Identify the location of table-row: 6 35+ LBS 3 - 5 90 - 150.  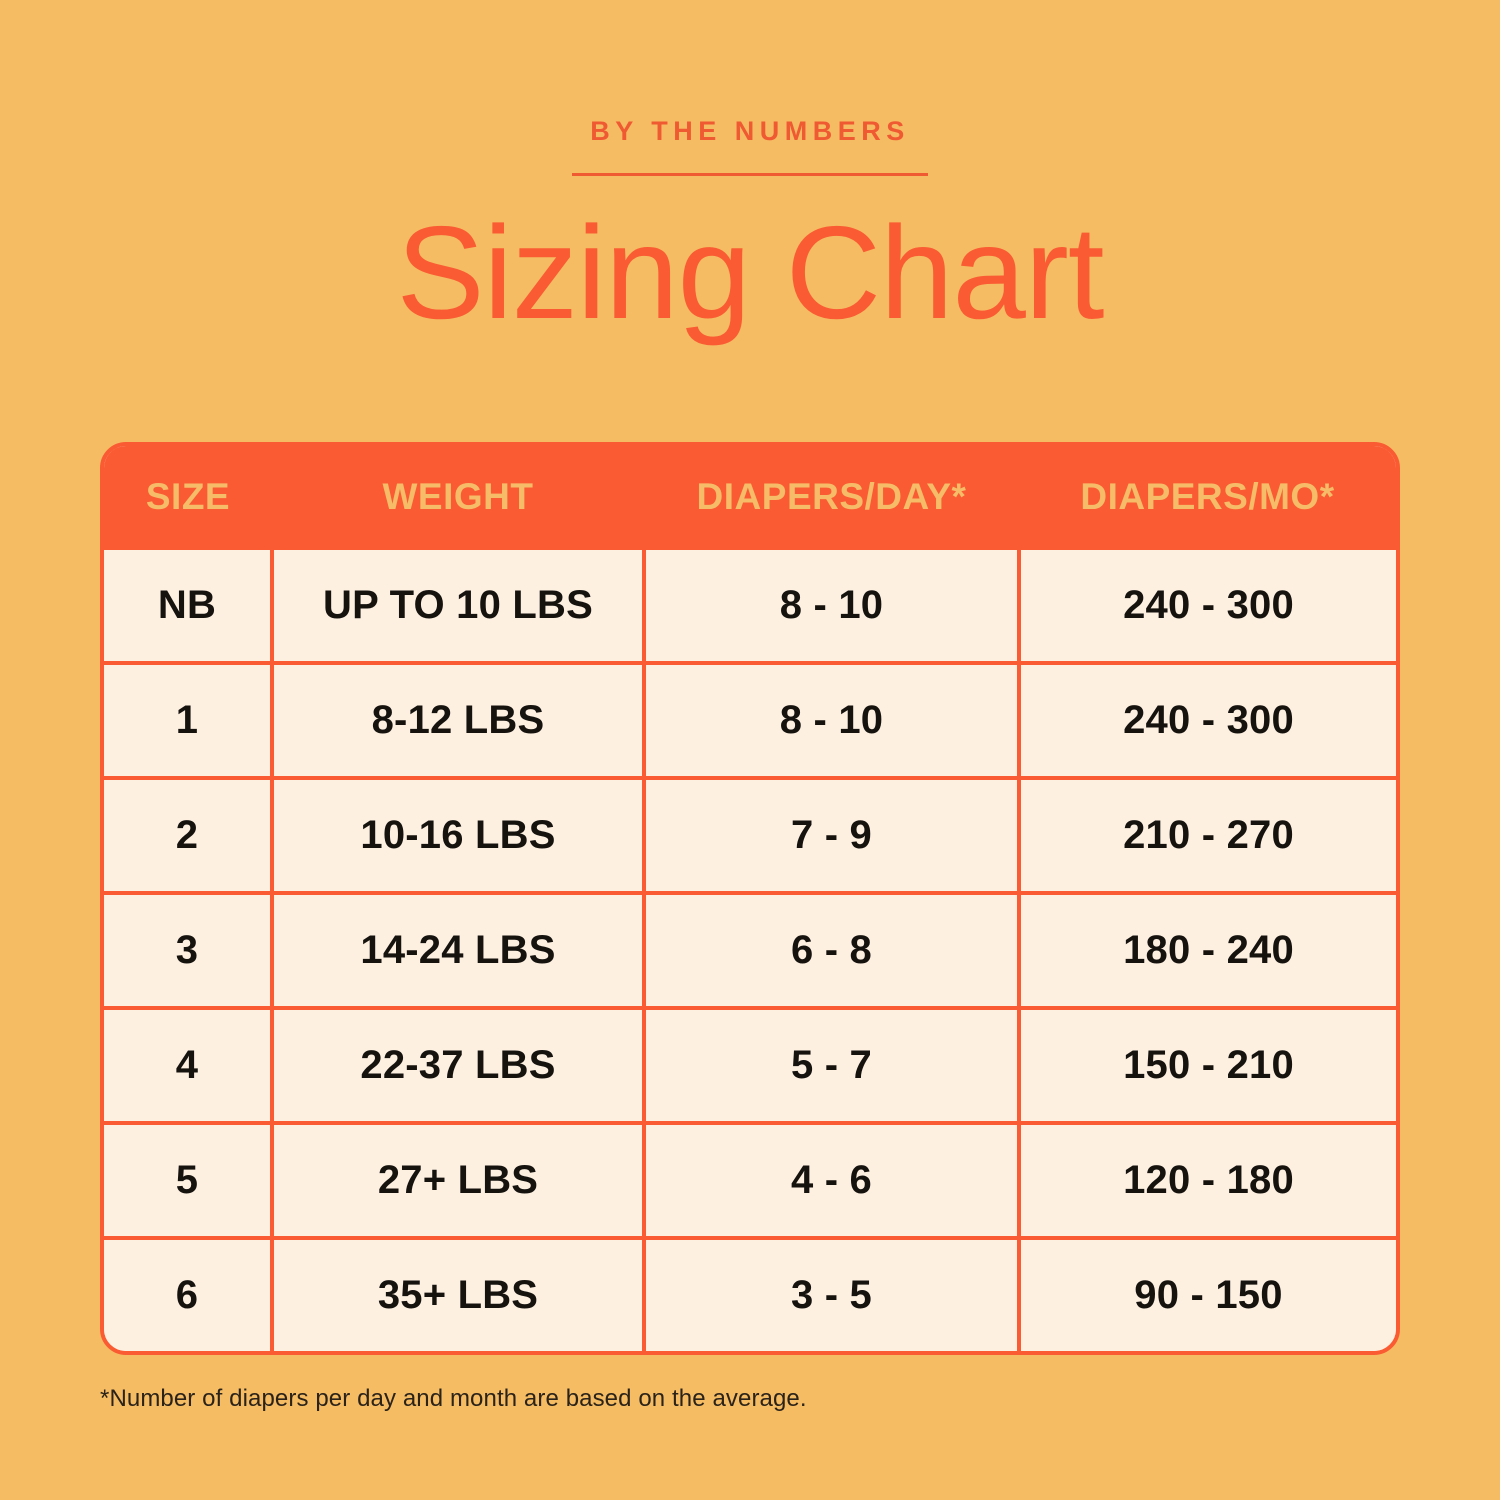
(750, 1293).